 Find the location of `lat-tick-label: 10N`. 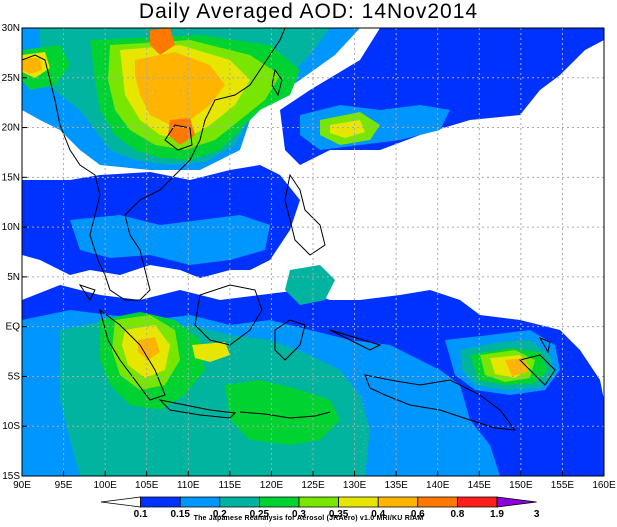

lat-tick-label: 10N is located at coordinates (11, 227).